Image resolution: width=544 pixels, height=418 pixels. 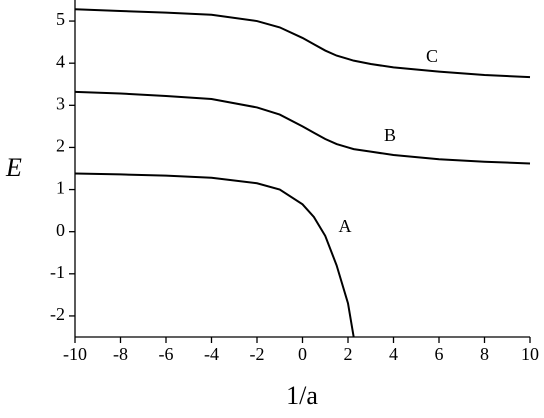 What do you see at coordinates (390, 135) in the screenshot?
I see `series-label: B` at bounding box center [390, 135].